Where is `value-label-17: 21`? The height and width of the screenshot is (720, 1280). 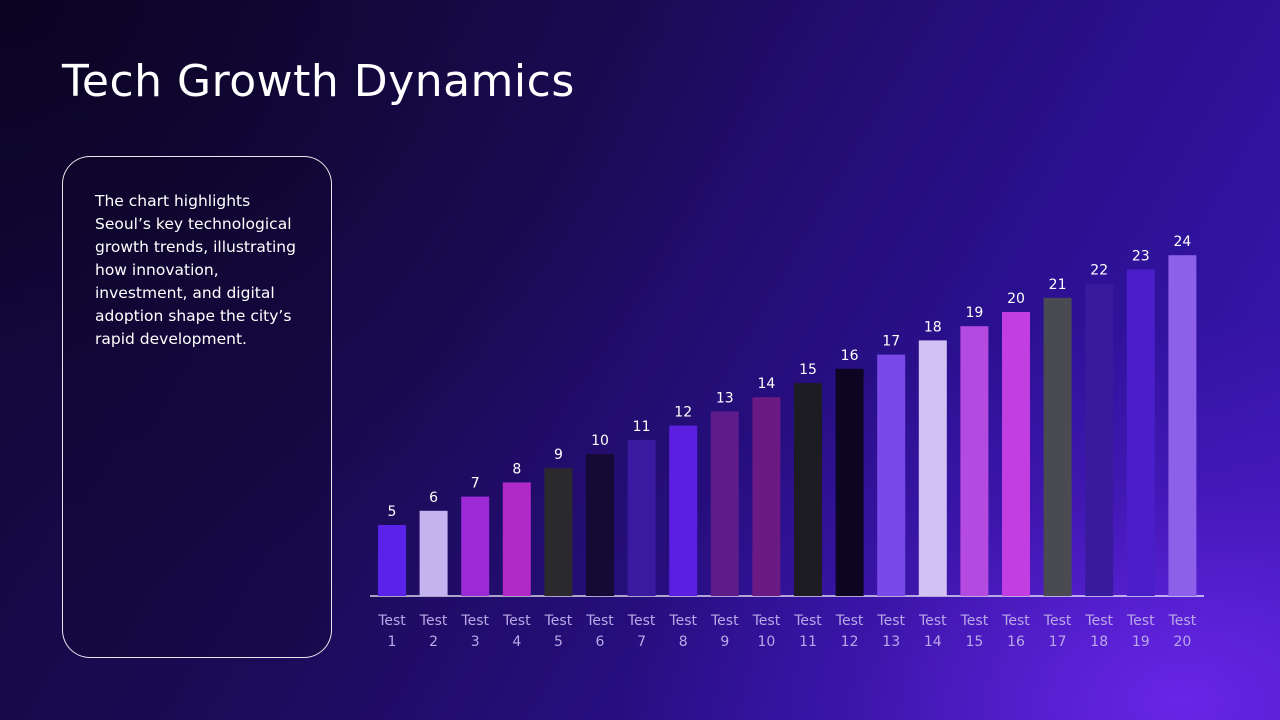 value-label-17: 21 is located at coordinates (1058, 285).